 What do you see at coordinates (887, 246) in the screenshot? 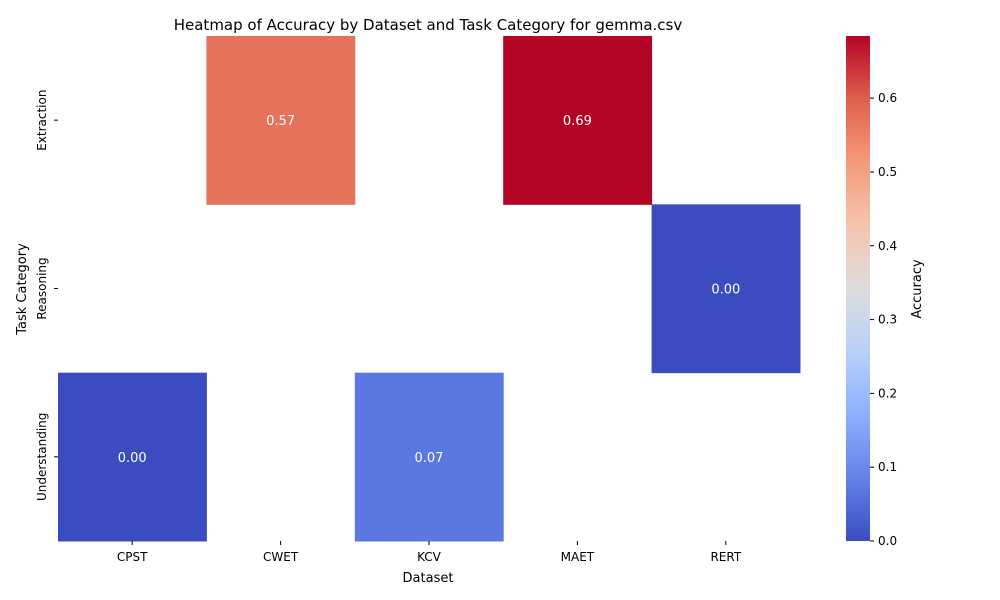
I see `colorbar-tick-label: 0.4` at bounding box center [887, 246].